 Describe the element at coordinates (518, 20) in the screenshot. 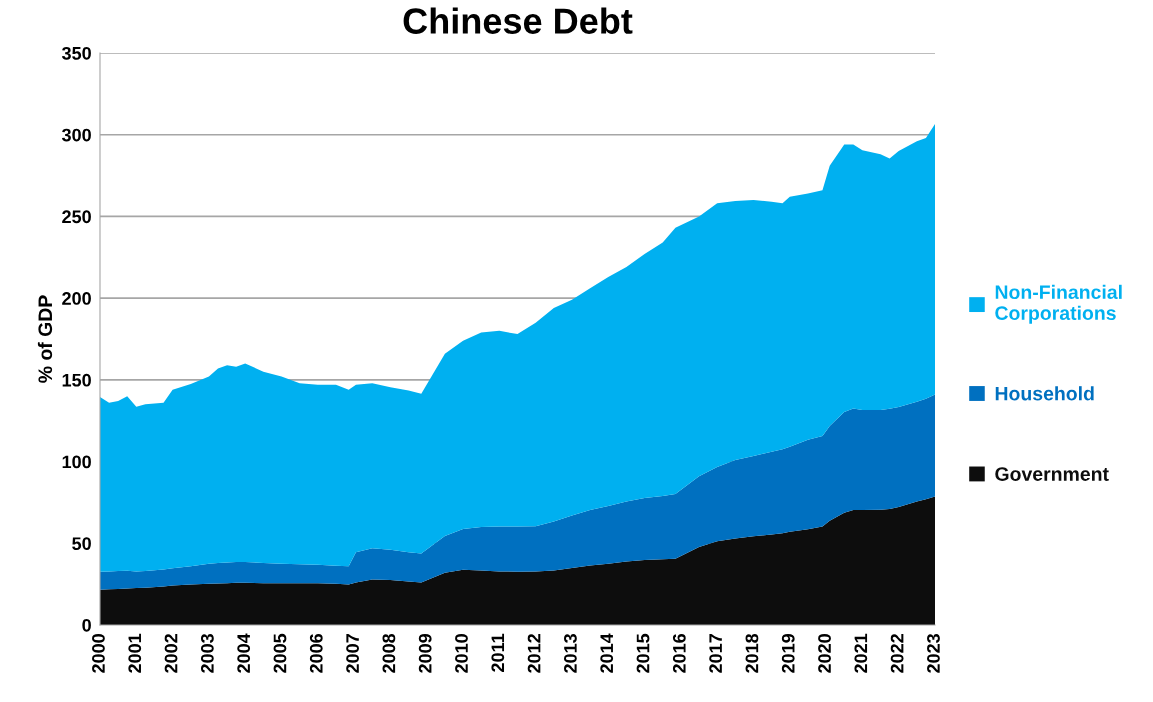

I see `chart-title: Chinese Debt` at that location.